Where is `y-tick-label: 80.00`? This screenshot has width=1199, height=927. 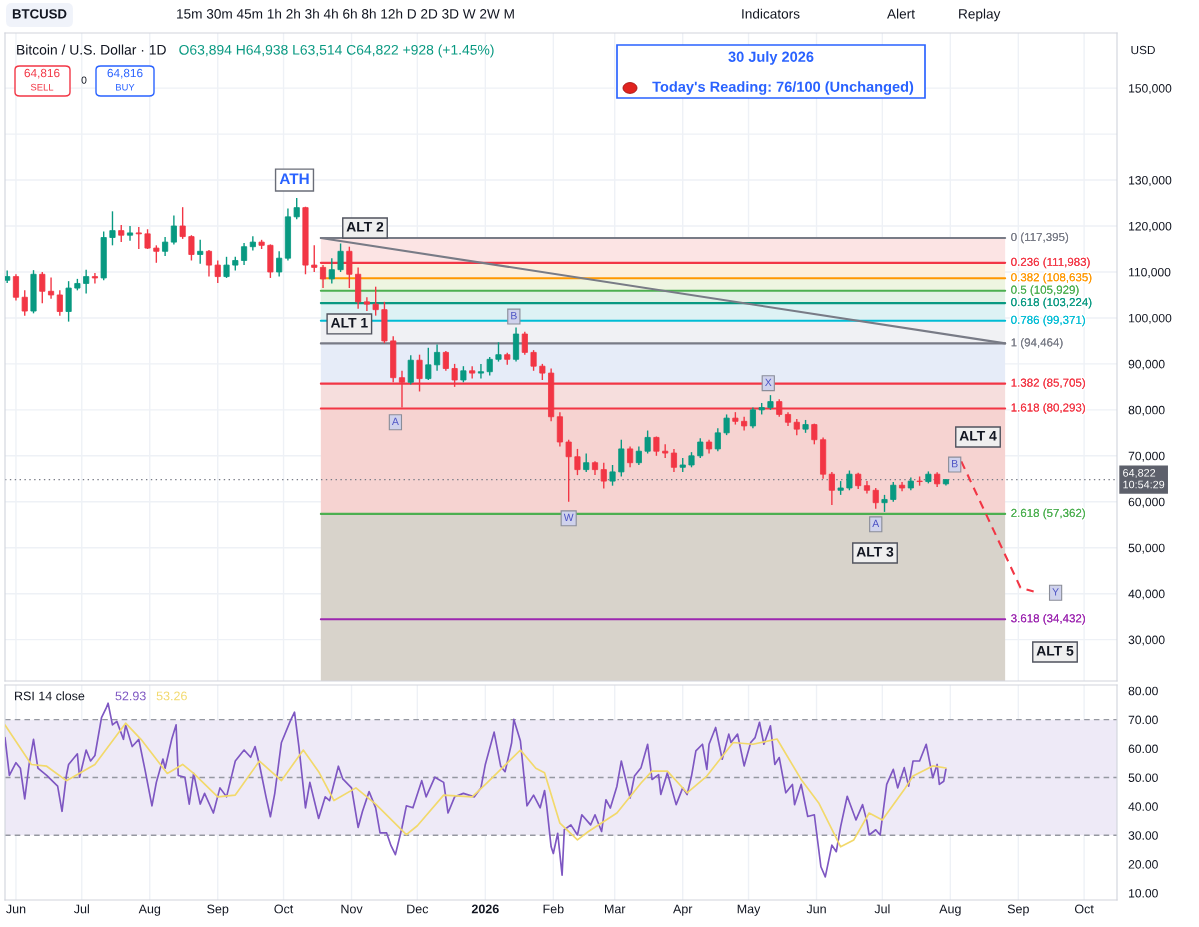
y-tick-label: 80.00 is located at coordinates (1143, 691).